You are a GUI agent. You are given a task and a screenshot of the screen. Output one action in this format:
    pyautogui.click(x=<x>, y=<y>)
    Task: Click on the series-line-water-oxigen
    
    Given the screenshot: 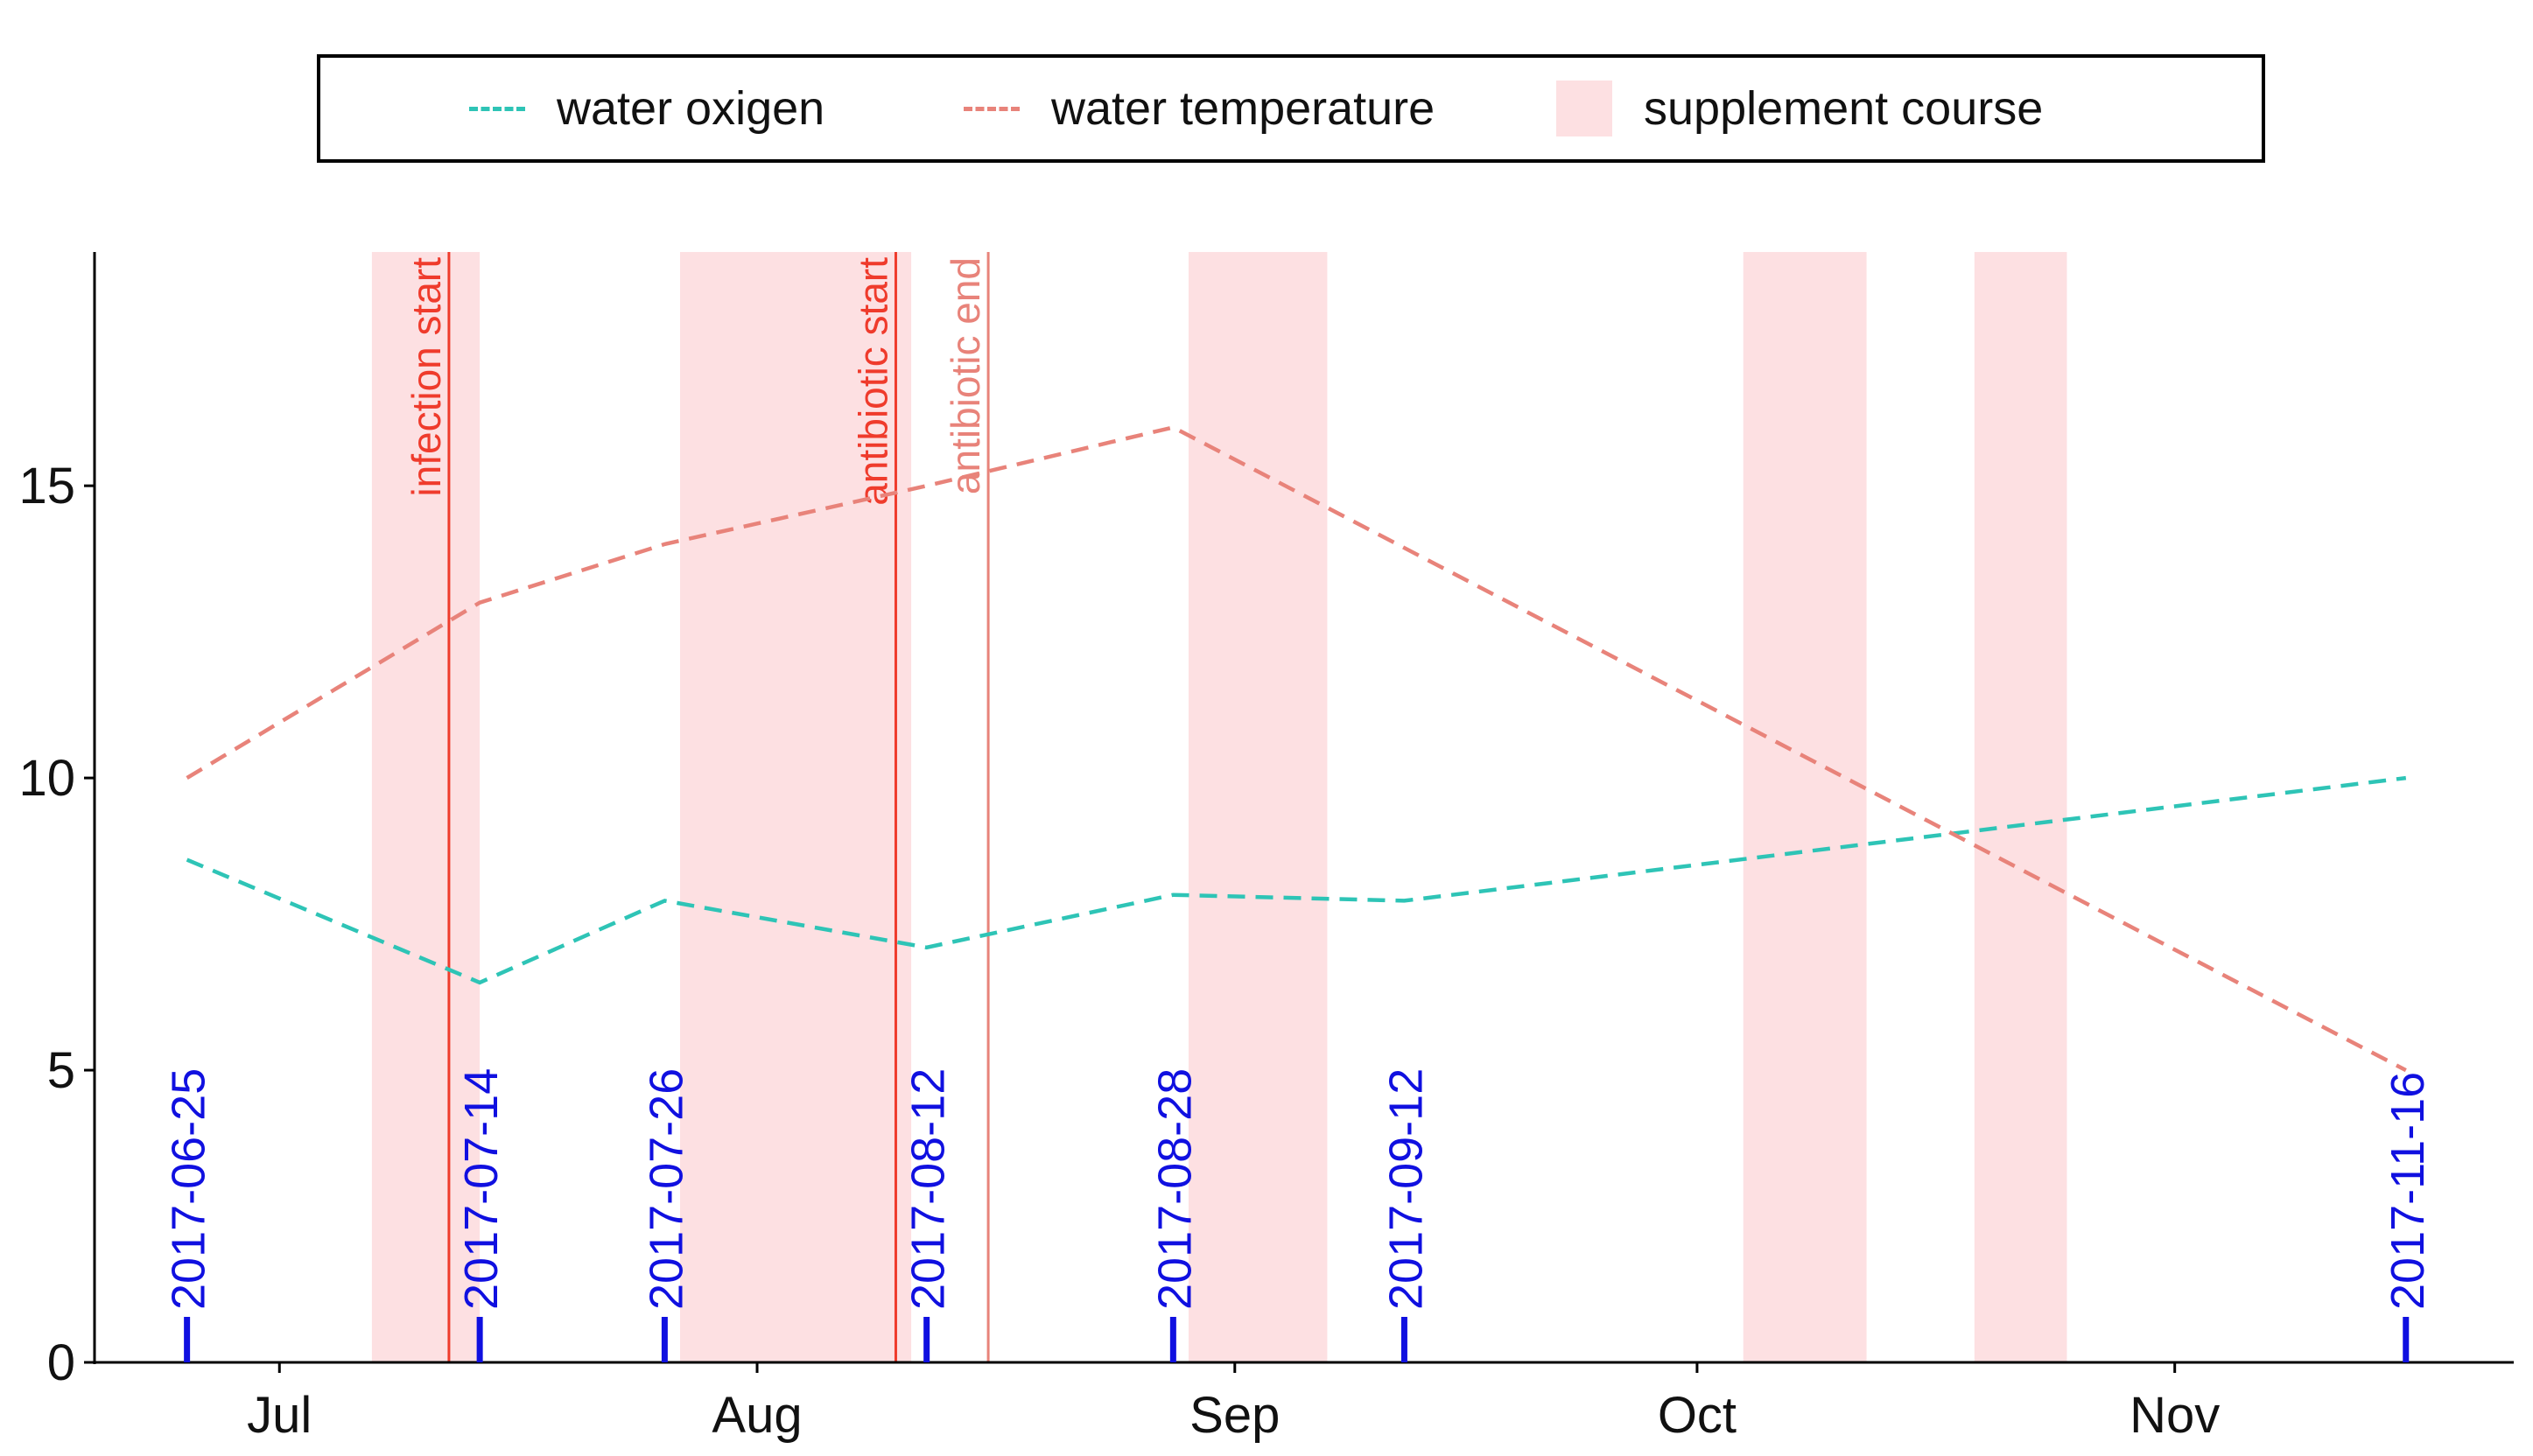 What is the action you would take?
    pyautogui.click(x=1296, y=880)
    